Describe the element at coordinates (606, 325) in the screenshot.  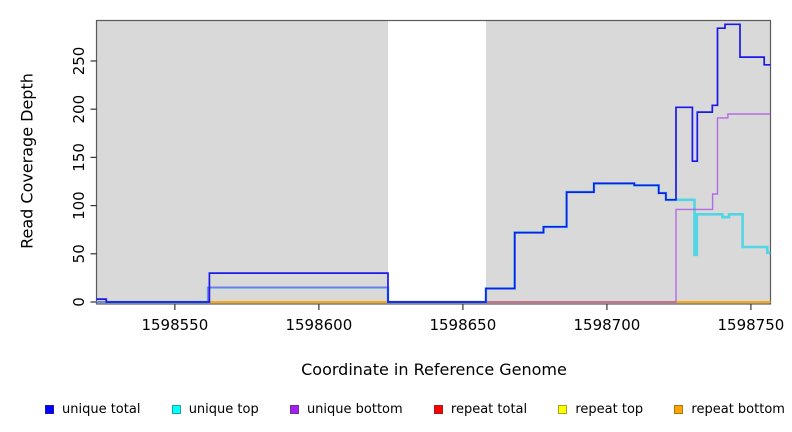
I see `x-tick-label: 1598700` at that location.